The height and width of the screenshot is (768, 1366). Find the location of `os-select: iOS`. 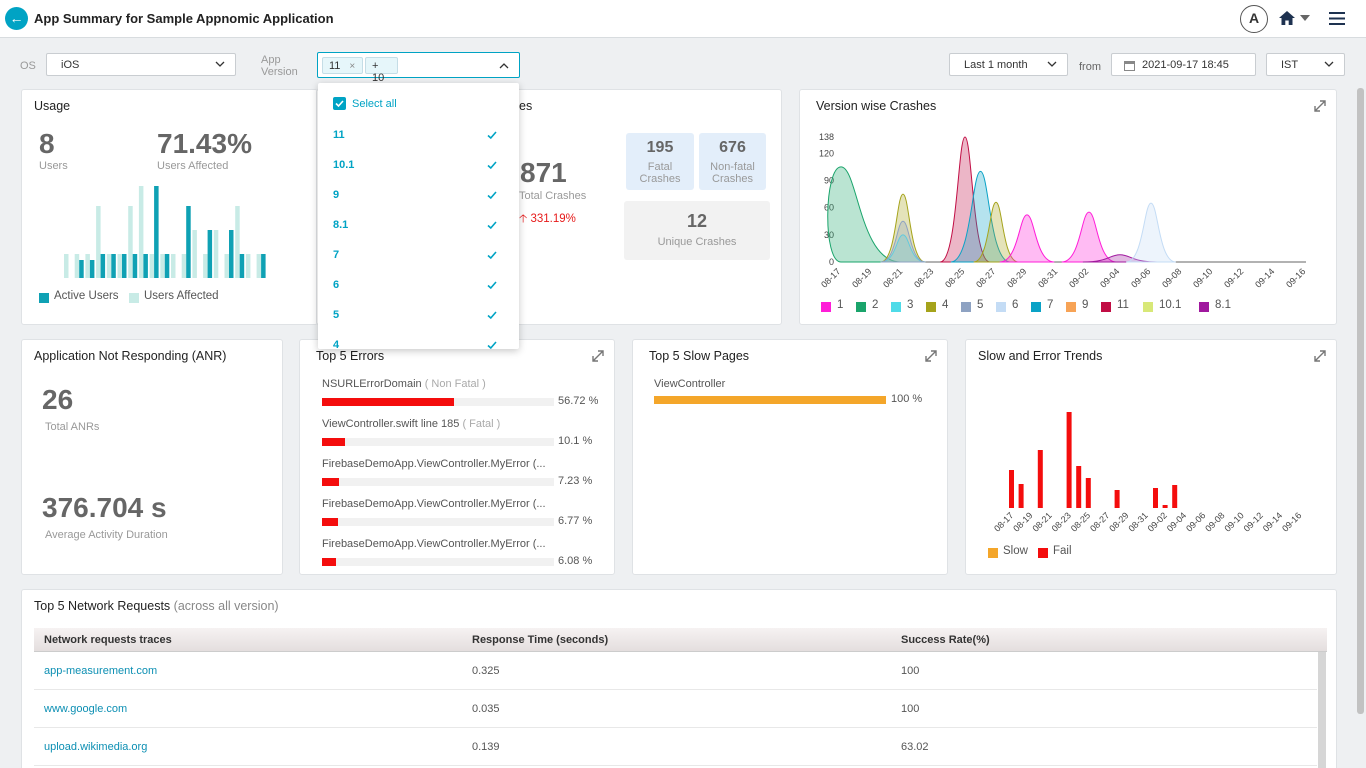

os-select: iOS is located at coordinates (141, 64).